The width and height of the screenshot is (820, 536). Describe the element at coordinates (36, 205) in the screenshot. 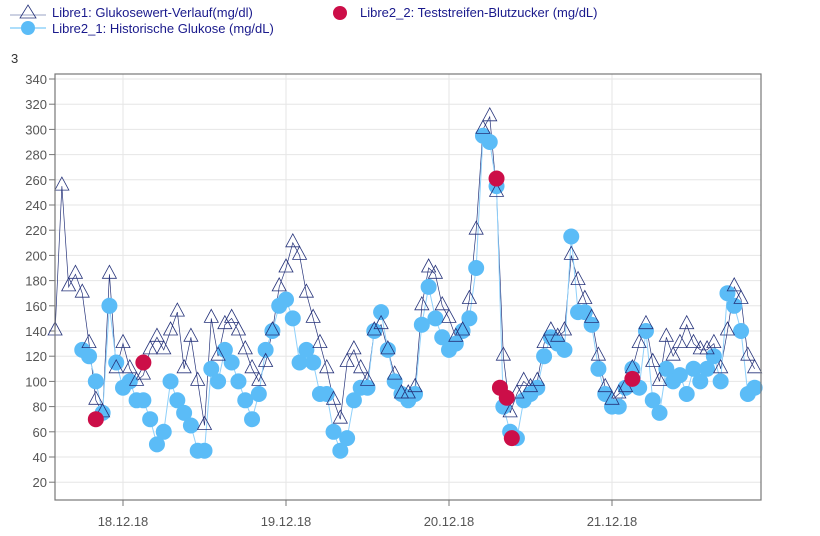

I see `y-tick-label: 240` at that location.